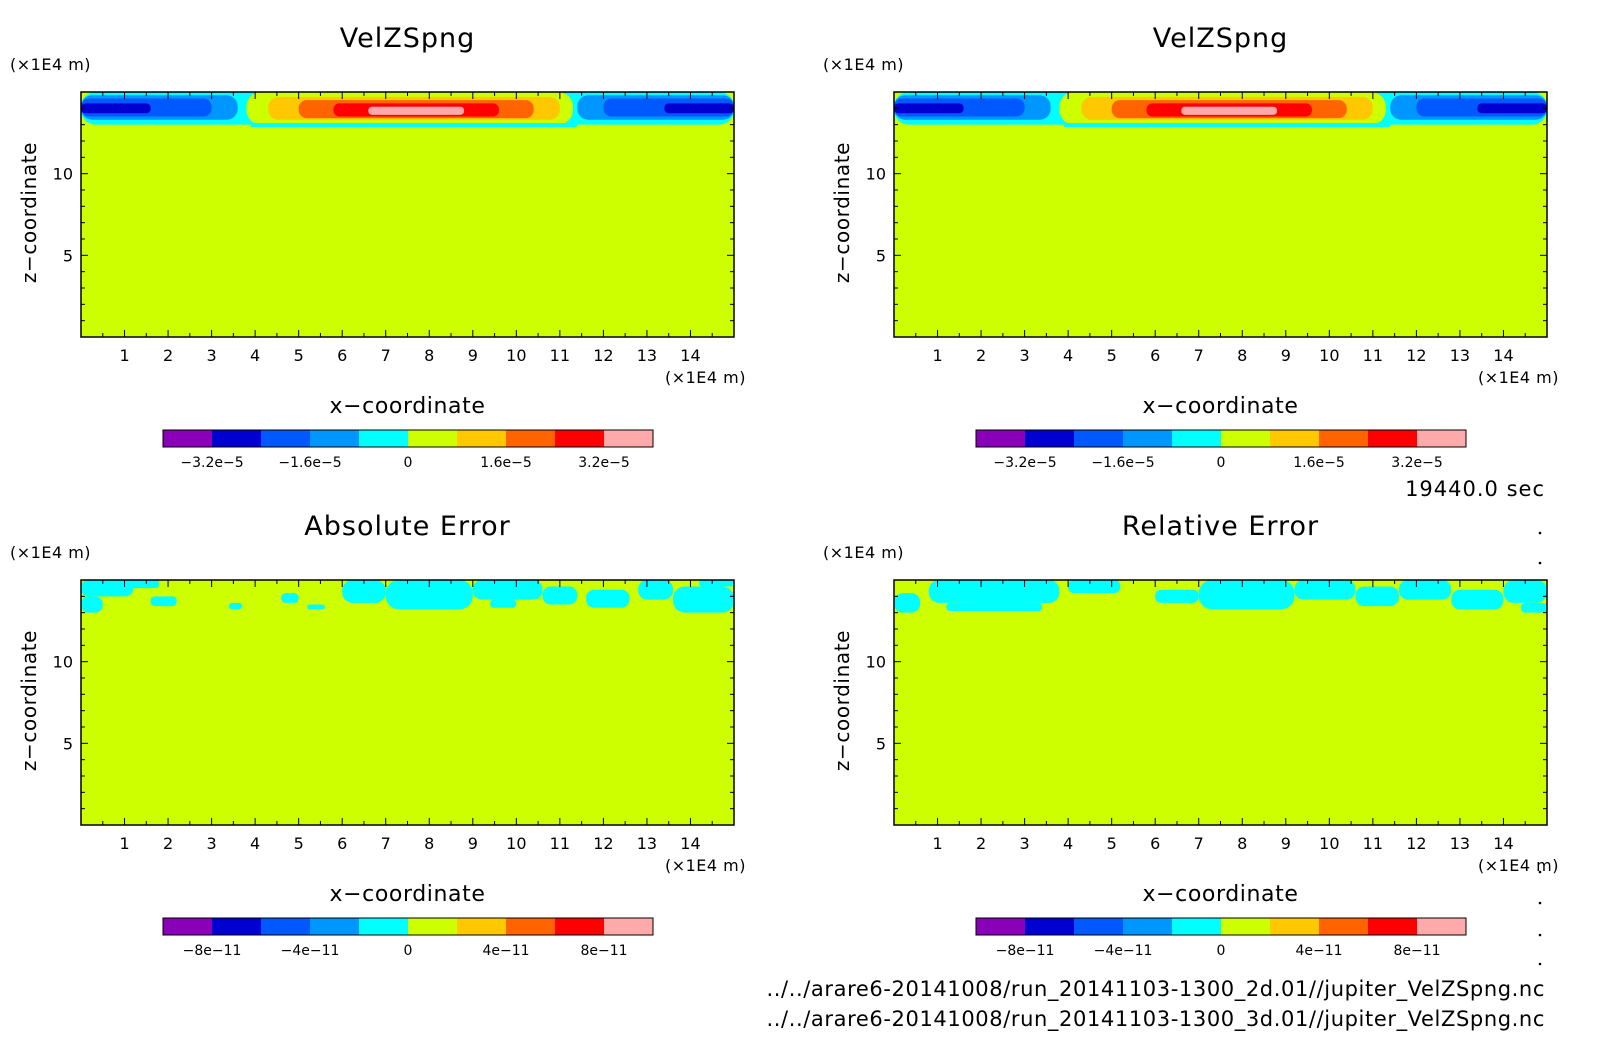  Describe the element at coordinates (505, 951) in the screenshot. I see `colorbar-tick-label: 4e−11` at that location.